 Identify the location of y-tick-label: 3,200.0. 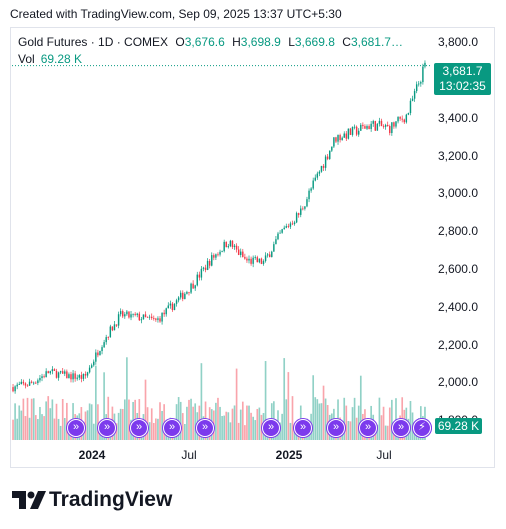
(457, 155).